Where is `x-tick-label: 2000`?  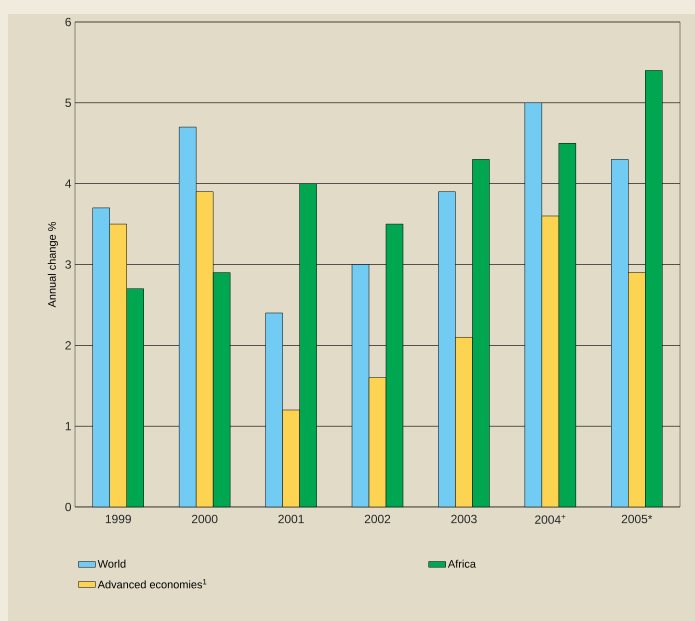 x-tick-label: 2000 is located at coordinates (205, 519).